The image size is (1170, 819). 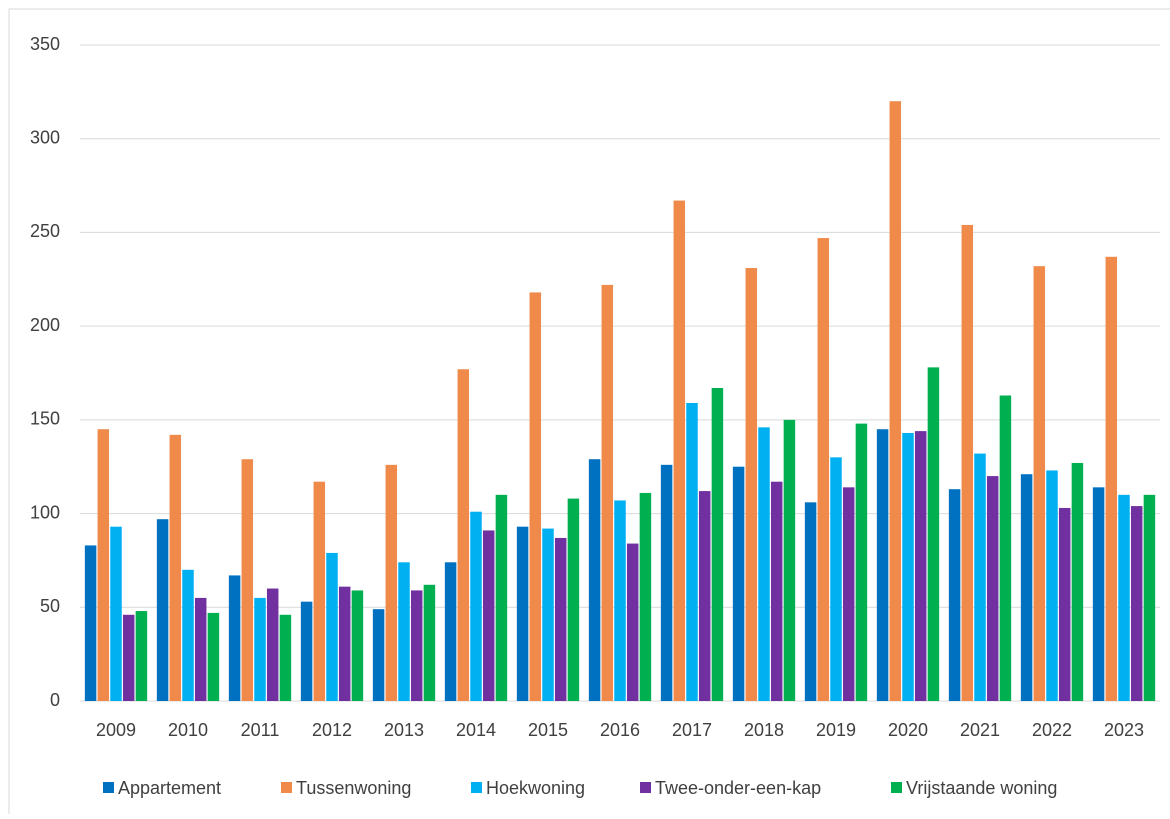 What do you see at coordinates (45, 325) in the screenshot?
I see `y-tick-label: 200` at bounding box center [45, 325].